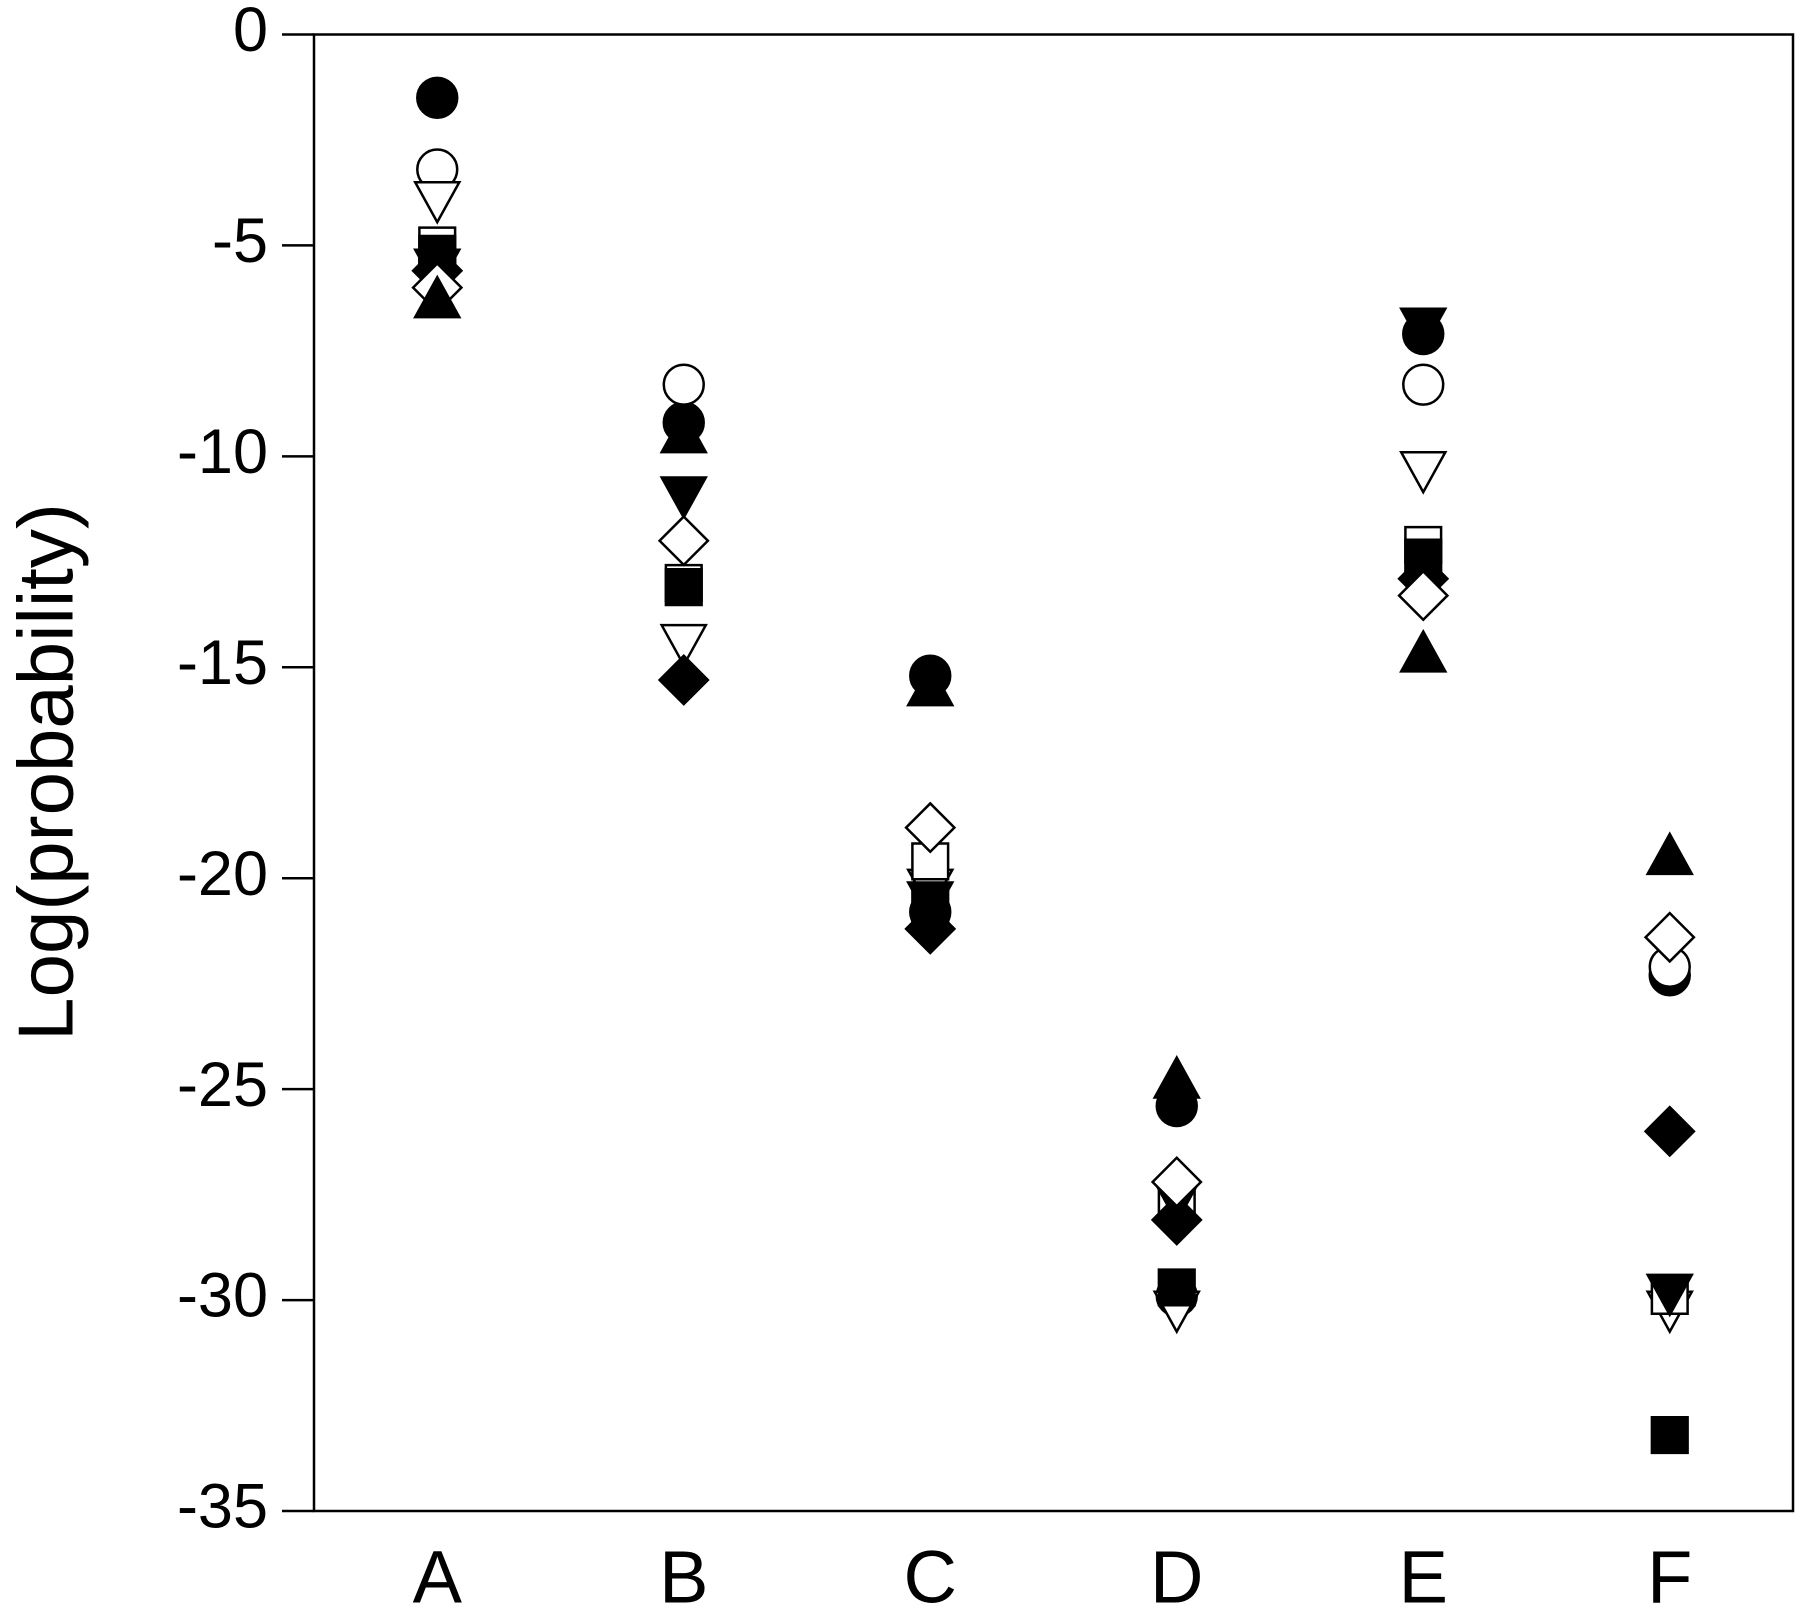 This screenshot has width=1800, height=1623. What do you see at coordinates (222, 874) in the screenshot?
I see `y-tick-label: -20` at bounding box center [222, 874].